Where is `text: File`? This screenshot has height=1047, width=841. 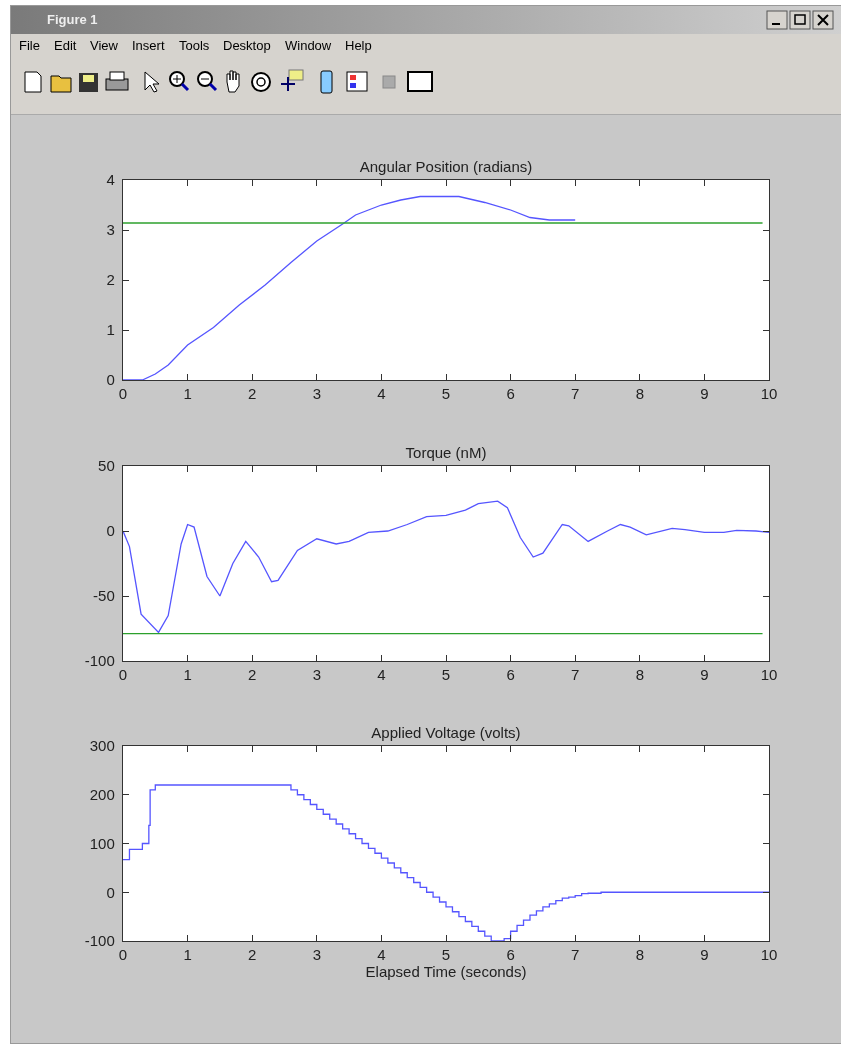 text: File is located at coordinates (29, 45).